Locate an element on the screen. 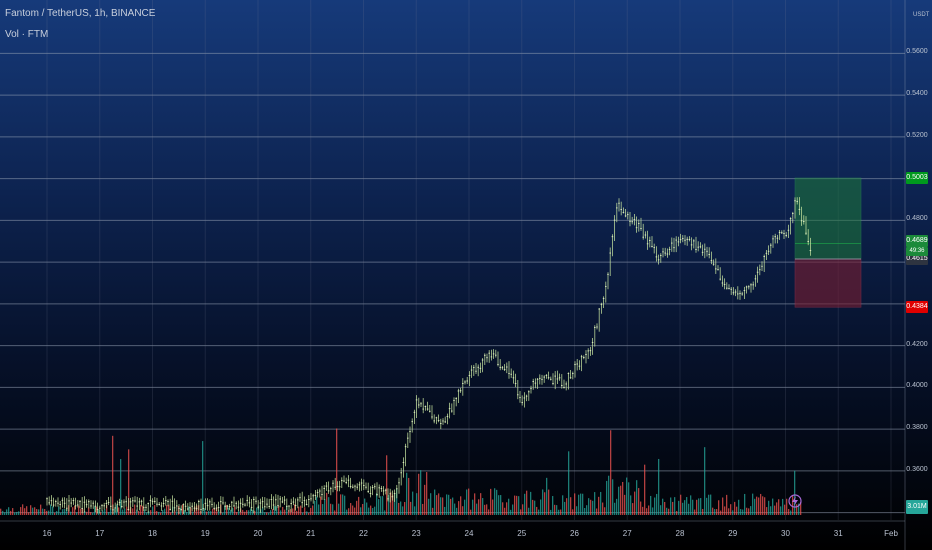 Image resolution: width=932 pixels, height=550 pixels. date-tick-label: 27 is located at coordinates (627, 533).